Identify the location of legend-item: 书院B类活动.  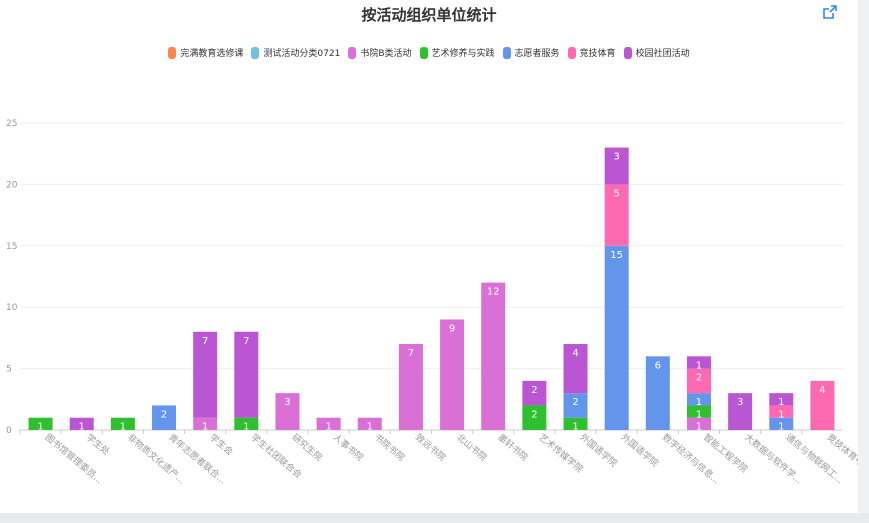
(380, 52).